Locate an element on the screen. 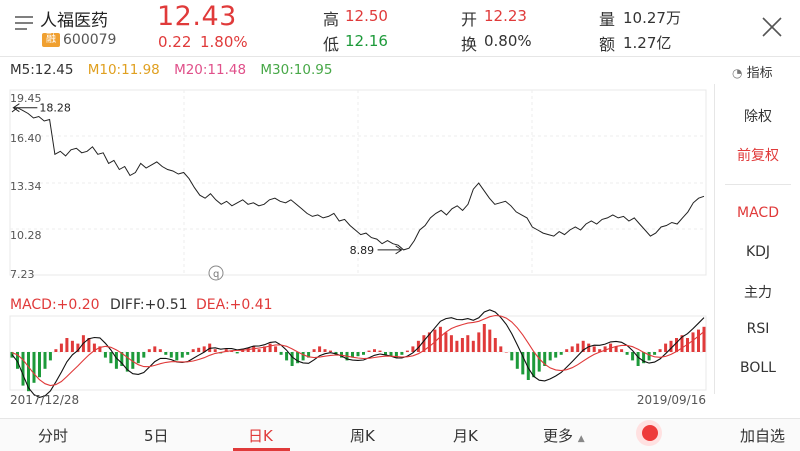 This screenshot has width=800, height=451. ma20-value: M20:11.48 is located at coordinates (210, 70).